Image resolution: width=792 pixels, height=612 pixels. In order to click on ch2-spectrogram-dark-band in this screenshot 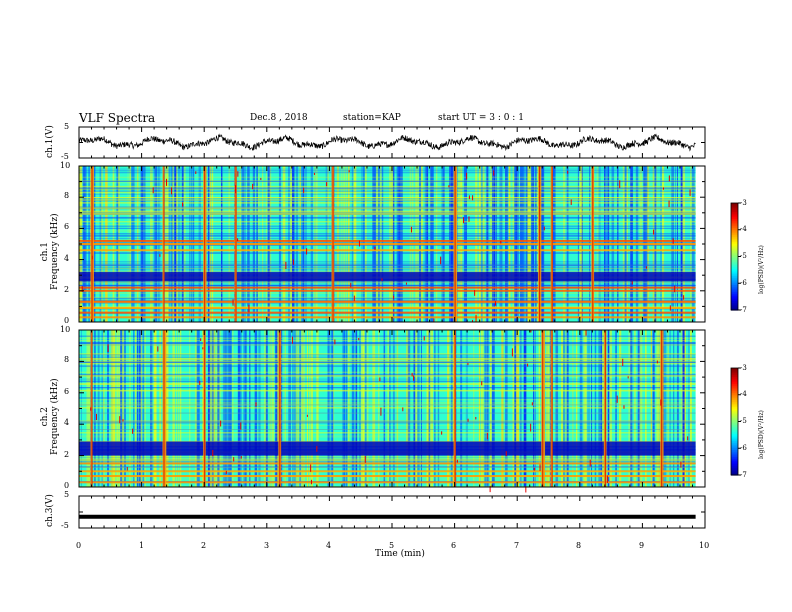, I will do `click(387, 448)`.